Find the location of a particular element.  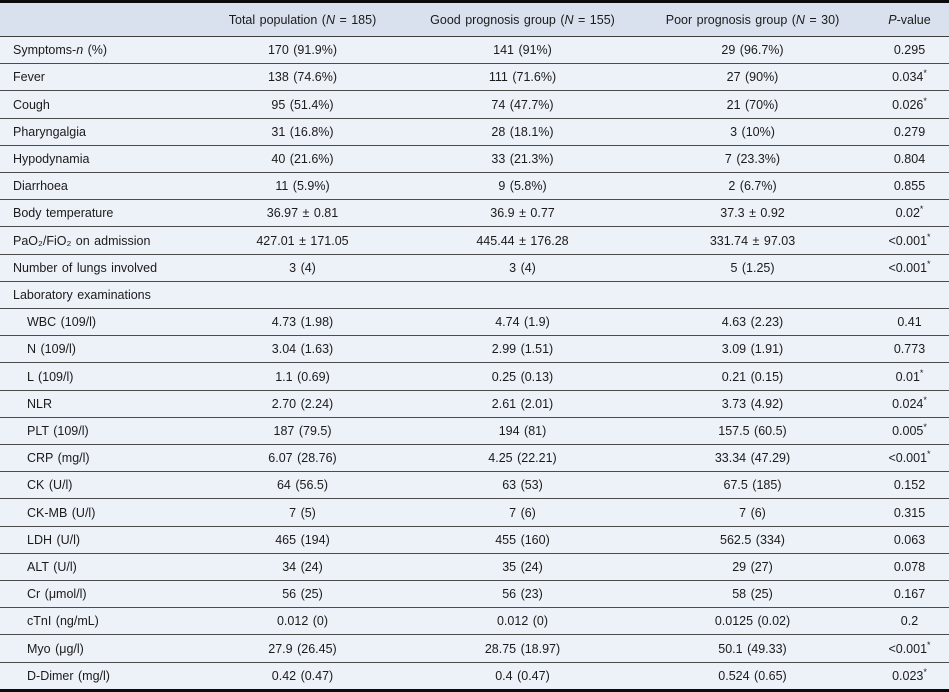

row-label: Cr (μmol/l) is located at coordinates (97, 594).